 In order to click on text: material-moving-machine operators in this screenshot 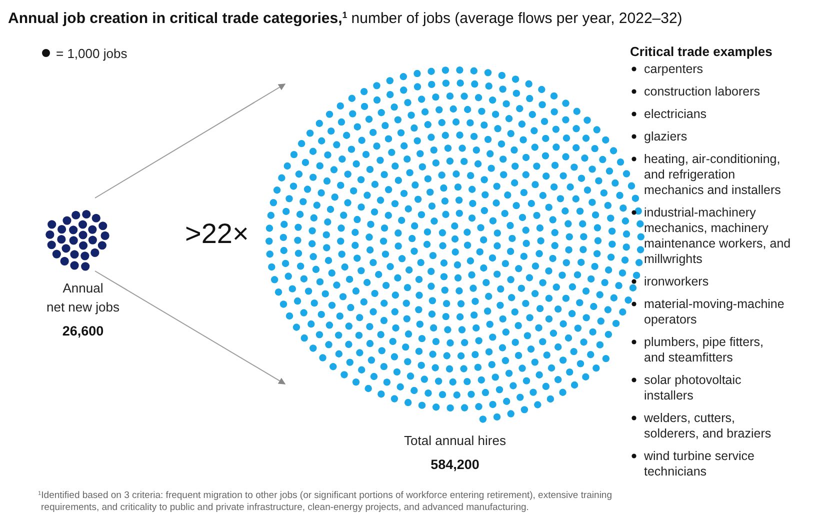, I will do `click(714, 311)`.